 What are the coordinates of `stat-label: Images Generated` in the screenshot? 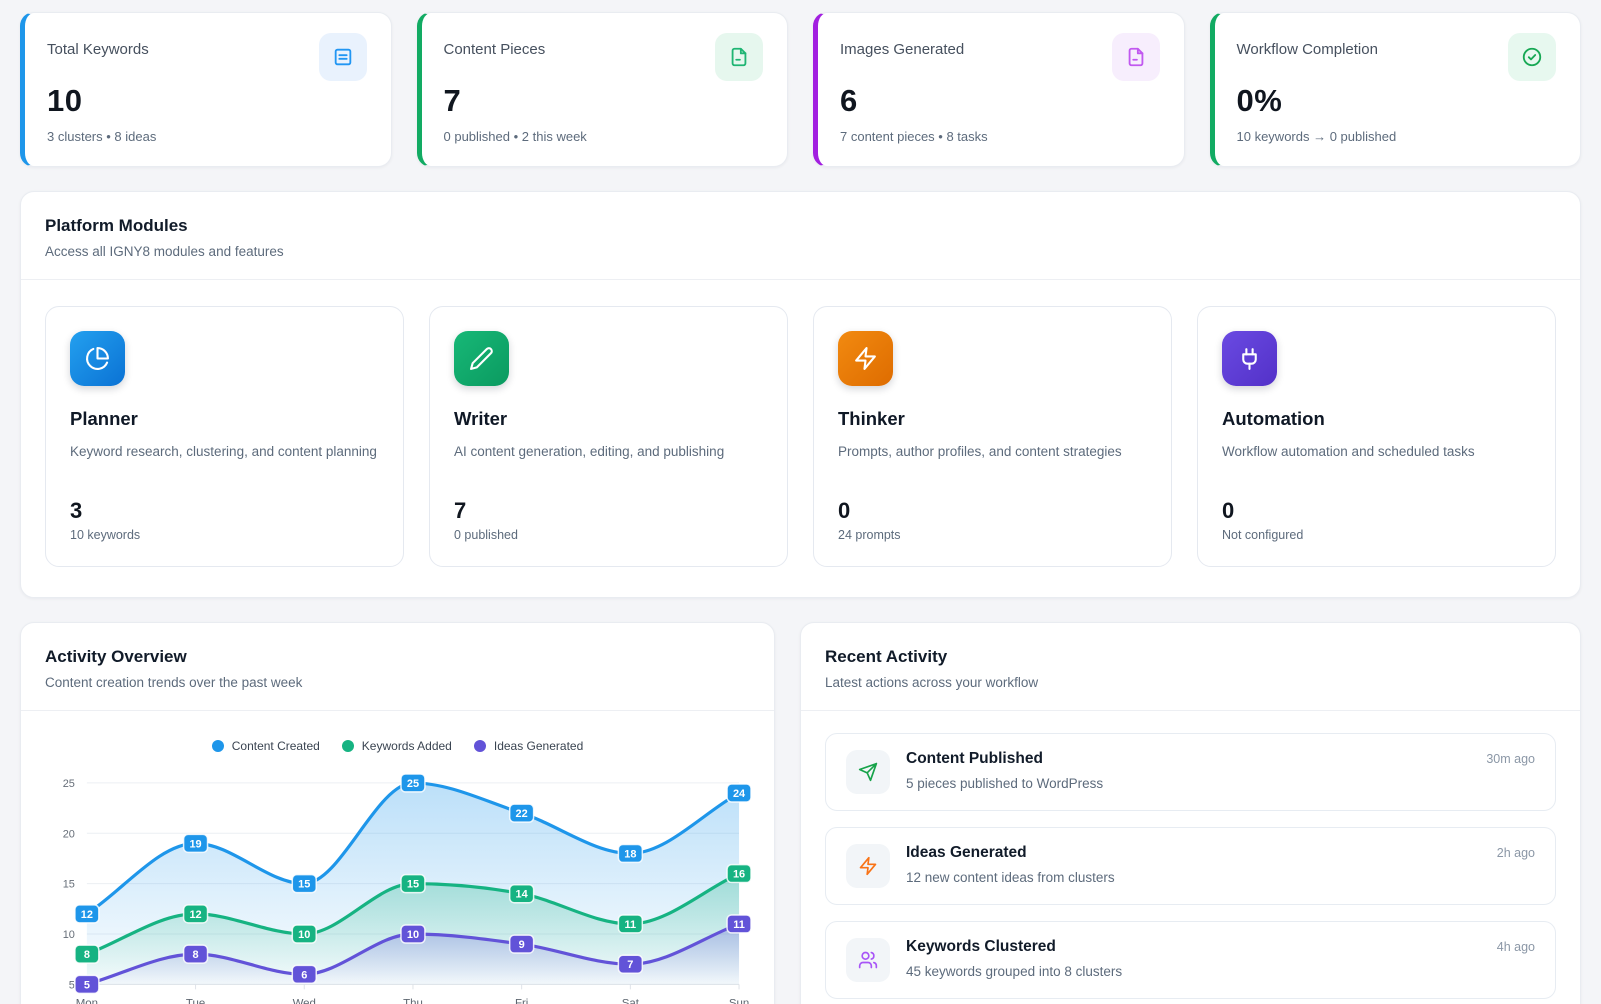 It's located at (902, 49).